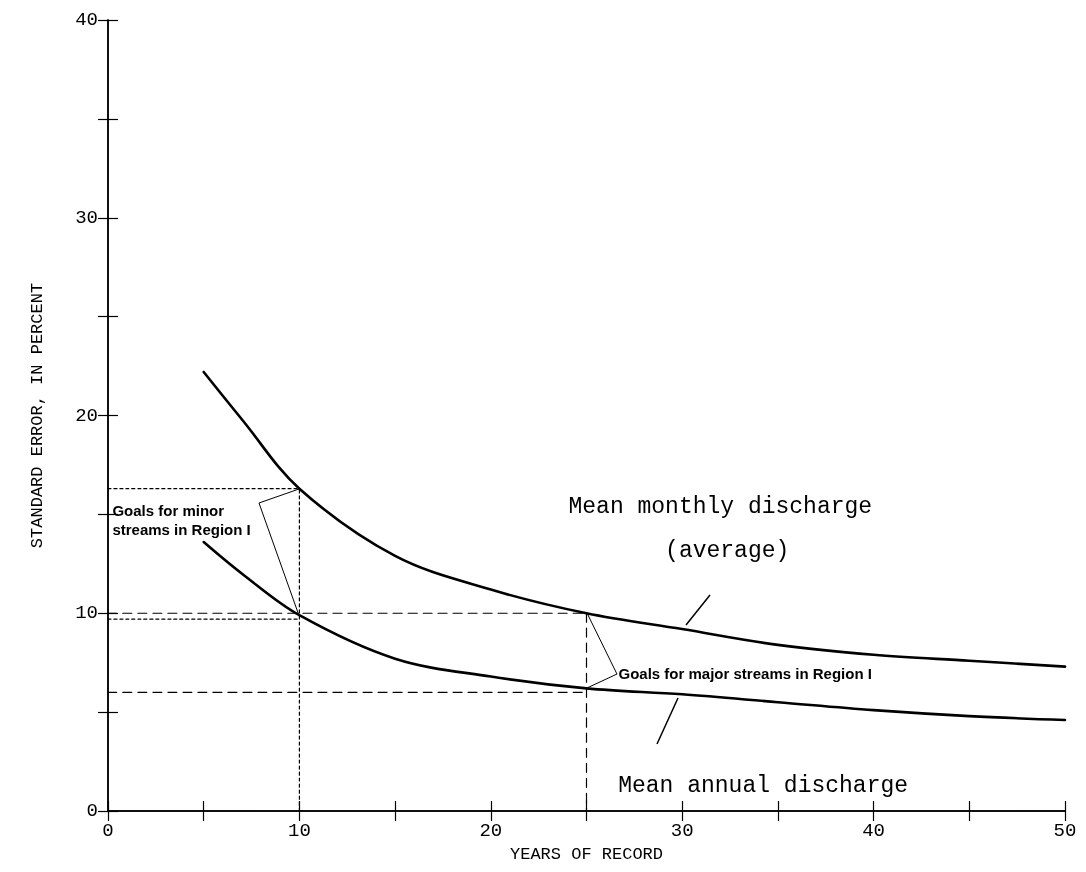 The image size is (1086, 872). What do you see at coordinates (745, 674) in the screenshot?
I see `annotation: Goals for major streams in Region I` at bounding box center [745, 674].